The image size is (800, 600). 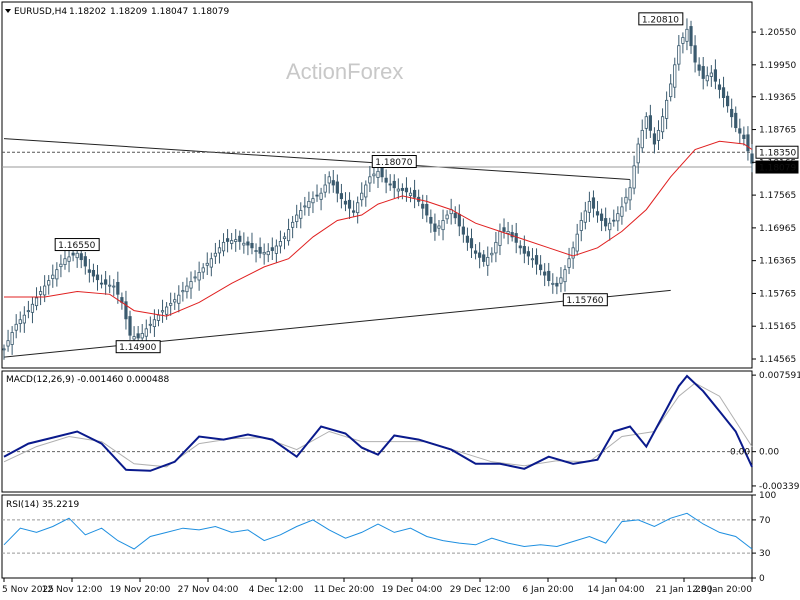 What do you see at coordinates (40, 12) in the screenshot?
I see `symbol-label: EURUSD,H4` at bounding box center [40, 12].